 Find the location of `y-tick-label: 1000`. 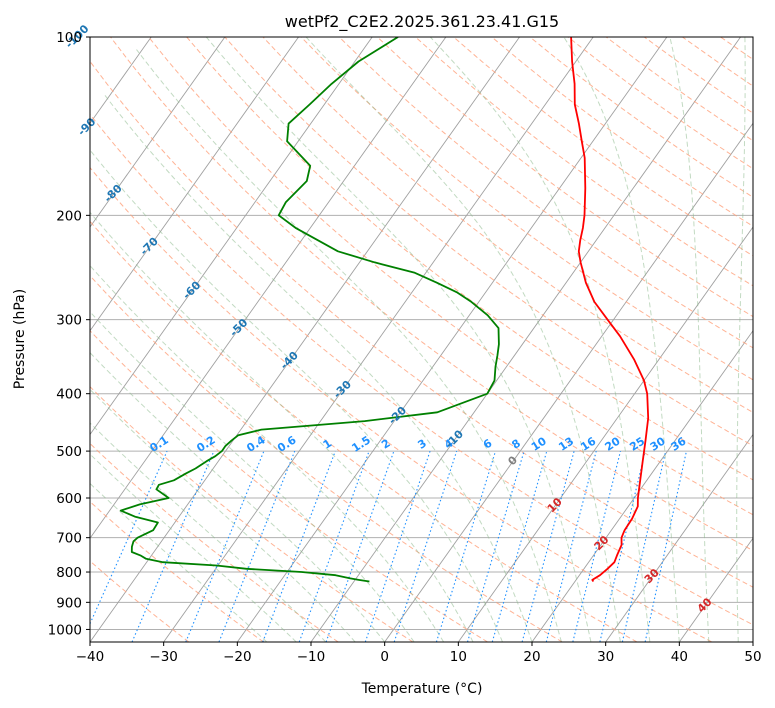

y-tick-label: 1000 is located at coordinates (65, 630).